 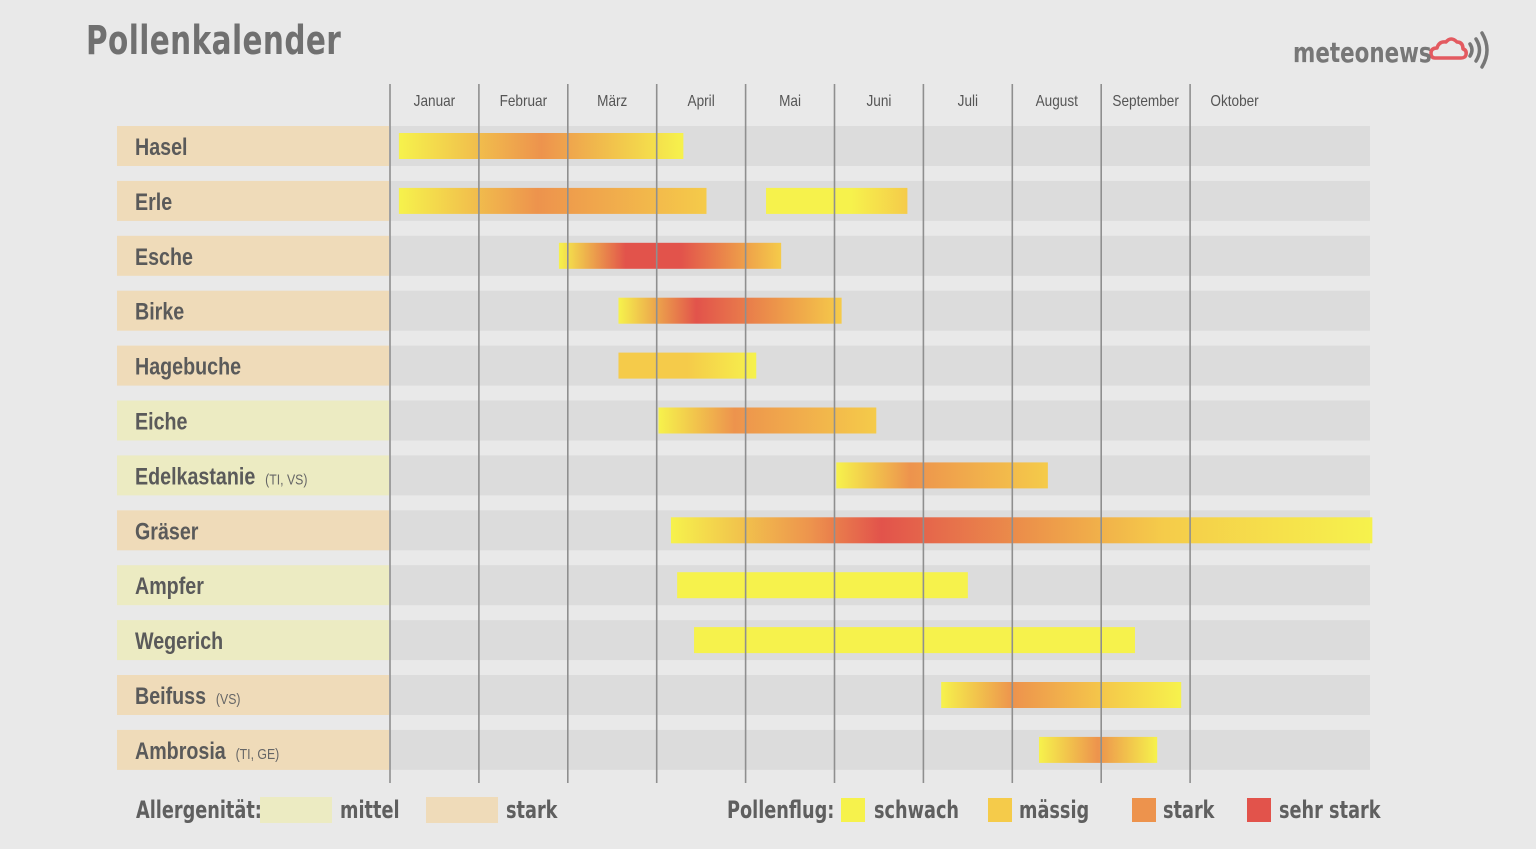 What do you see at coordinates (968, 101) in the screenshot?
I see `month-label-6: Juli` at bounding box center [968, 101].